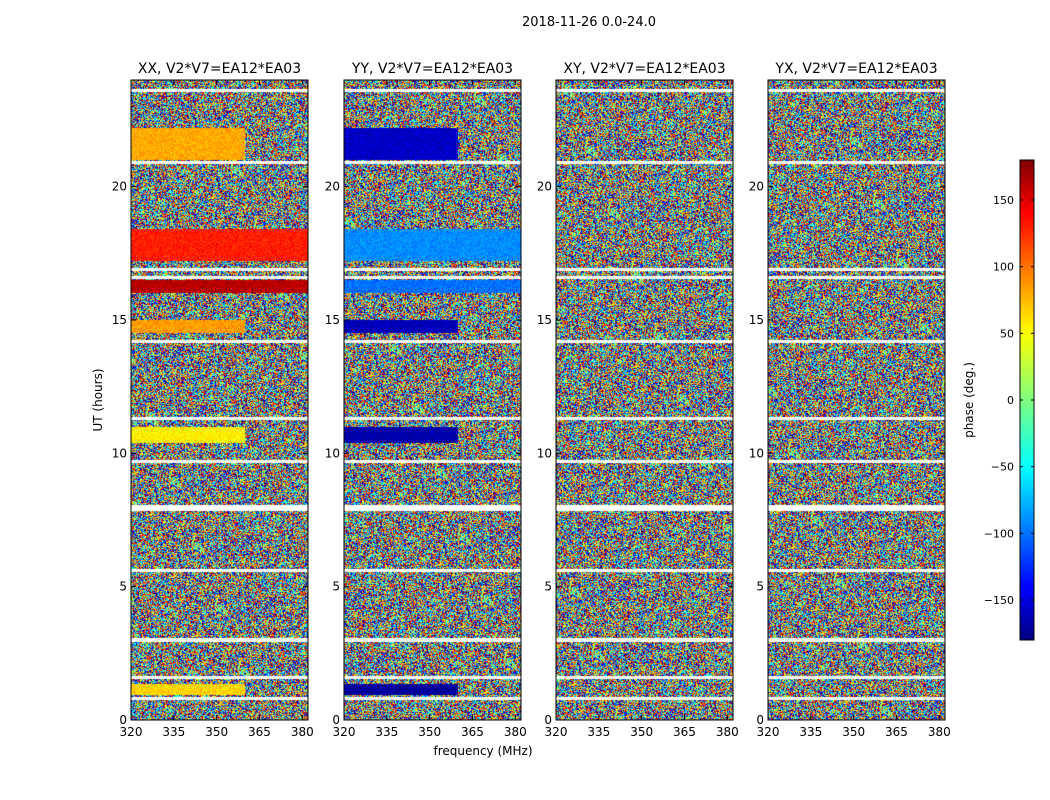 This screenshot has height=800, width=1050. I want to click on colorbar-tick-label: 0, so click(1010, 400).